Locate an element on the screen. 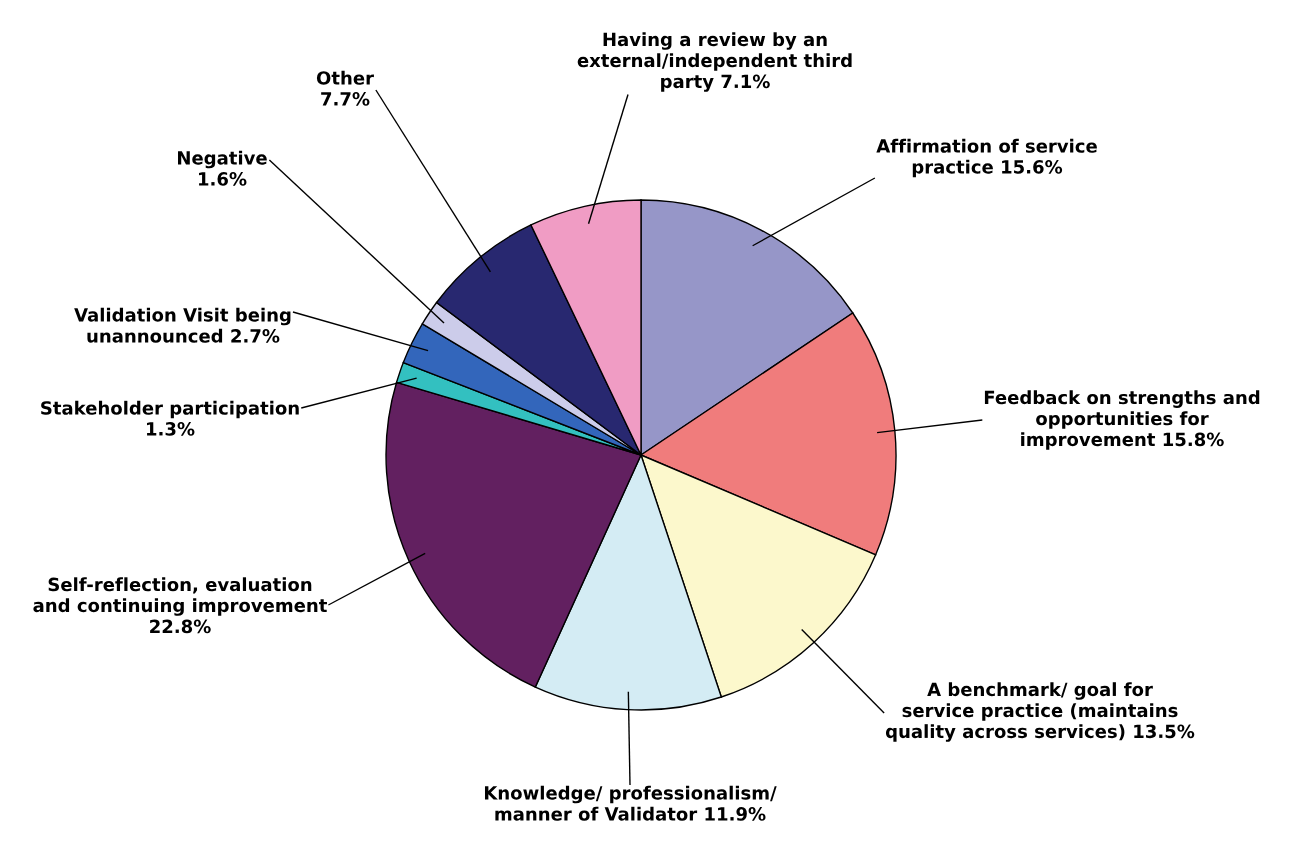  slice-label: Knowledge/ professionalism/ manner of Validator 11.9% is located at coordinates (630, 803).